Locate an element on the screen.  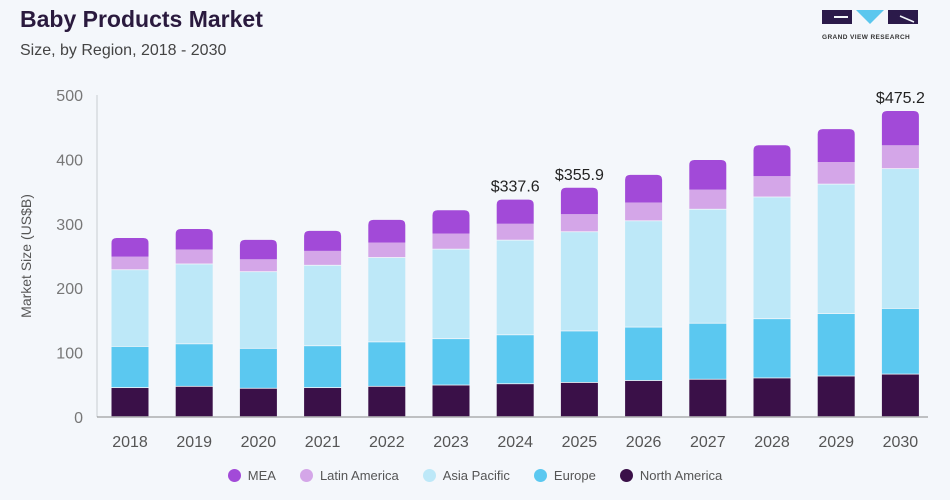
y-axis-label: Market Size (US$B) is located at coordinates (26, 256).